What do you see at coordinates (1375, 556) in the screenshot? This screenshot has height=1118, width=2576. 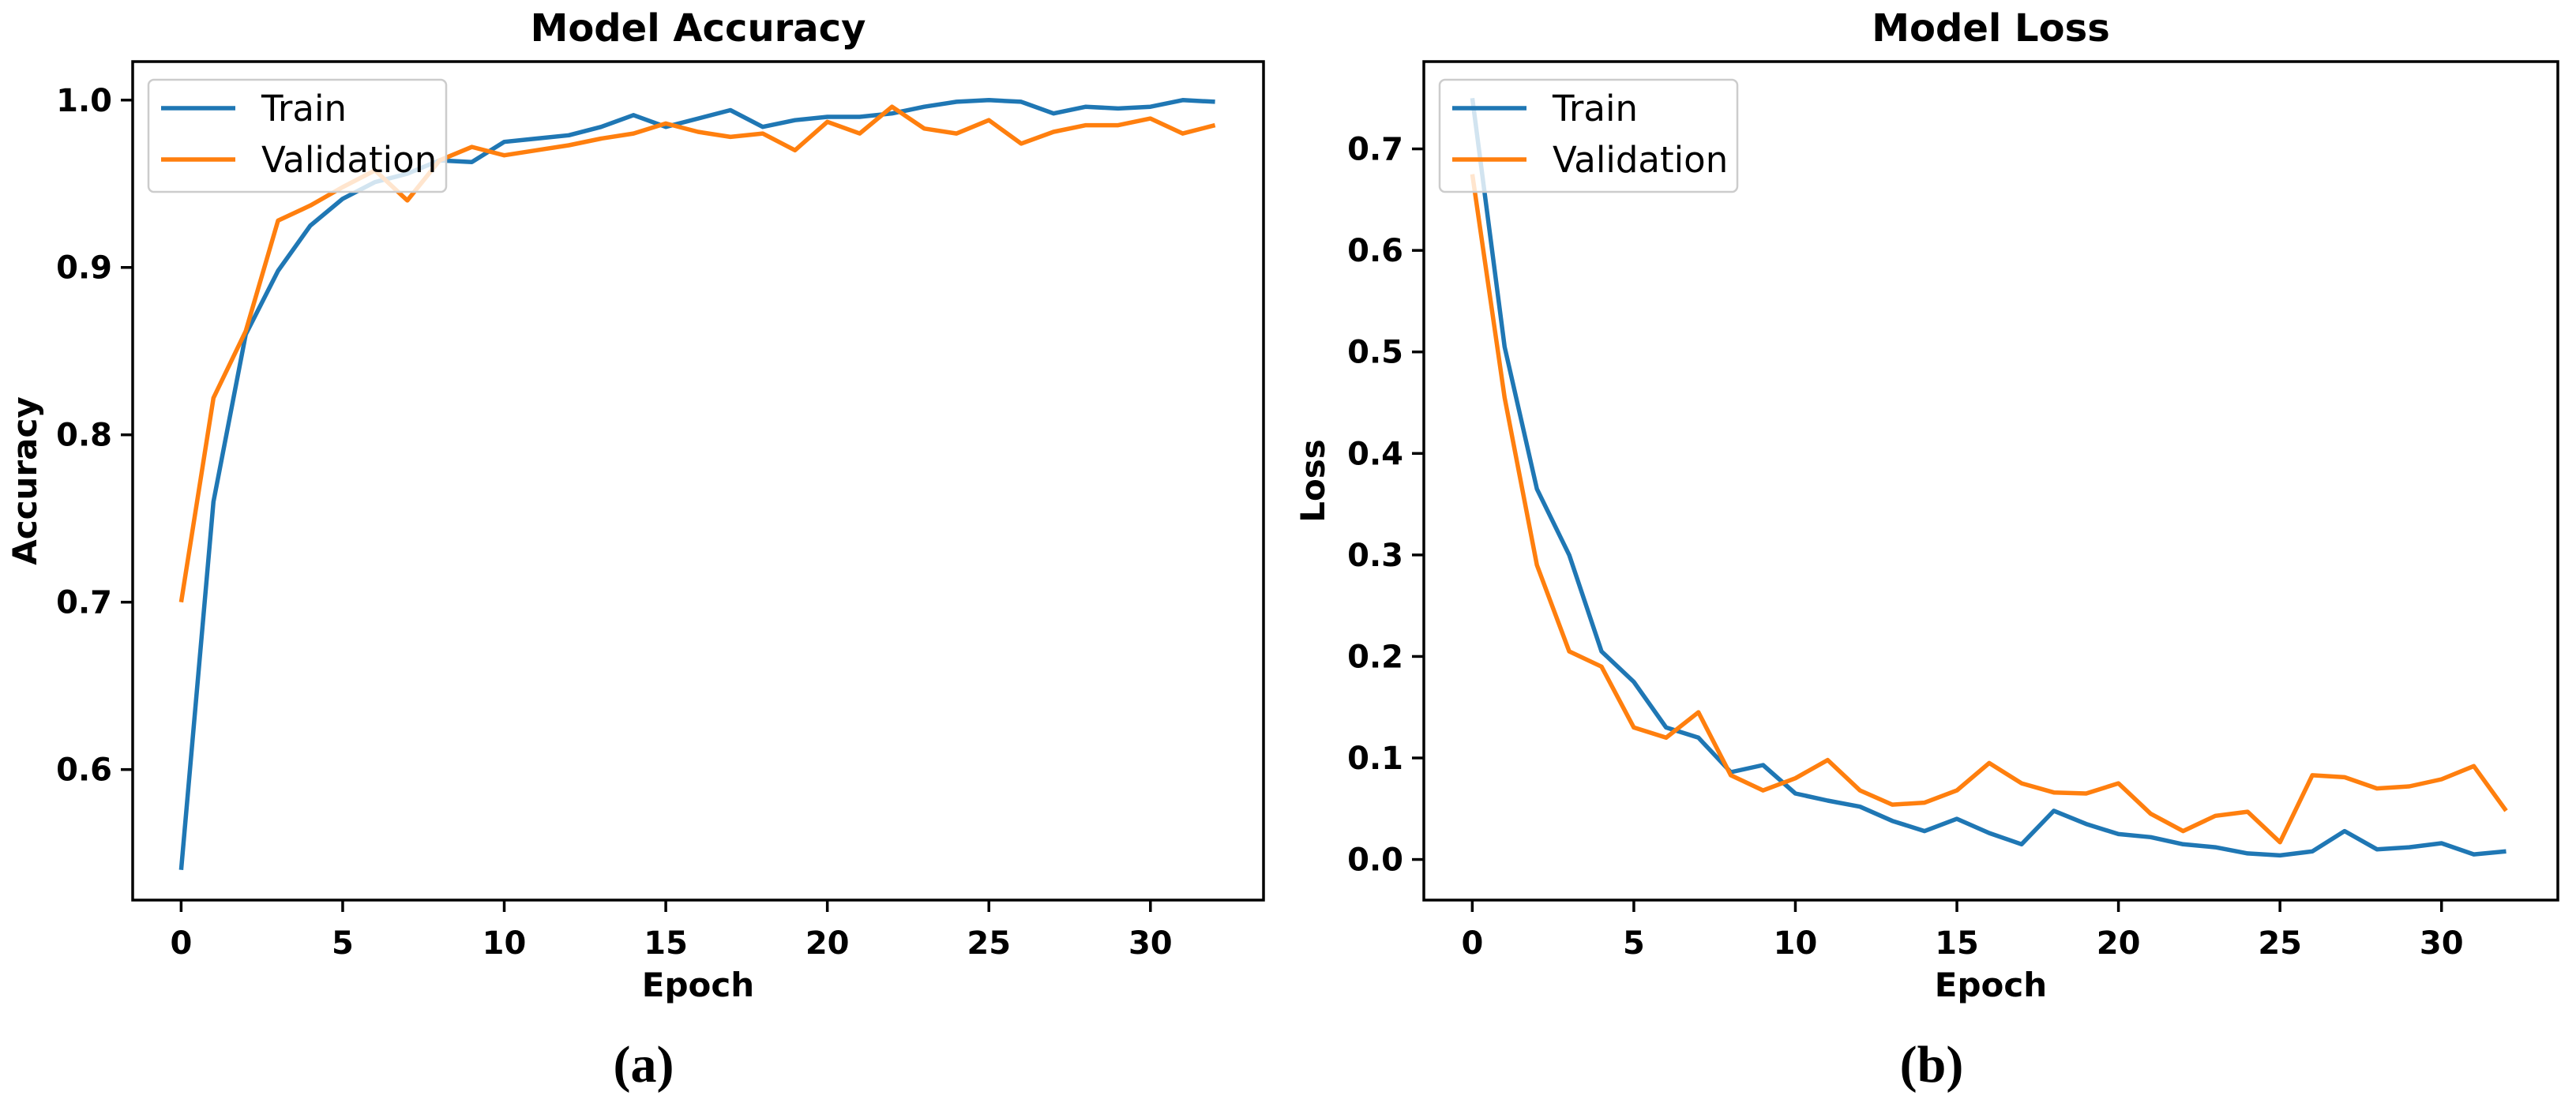 I see `y-tick-label: 0.3` at bounding box center [1375, 556].